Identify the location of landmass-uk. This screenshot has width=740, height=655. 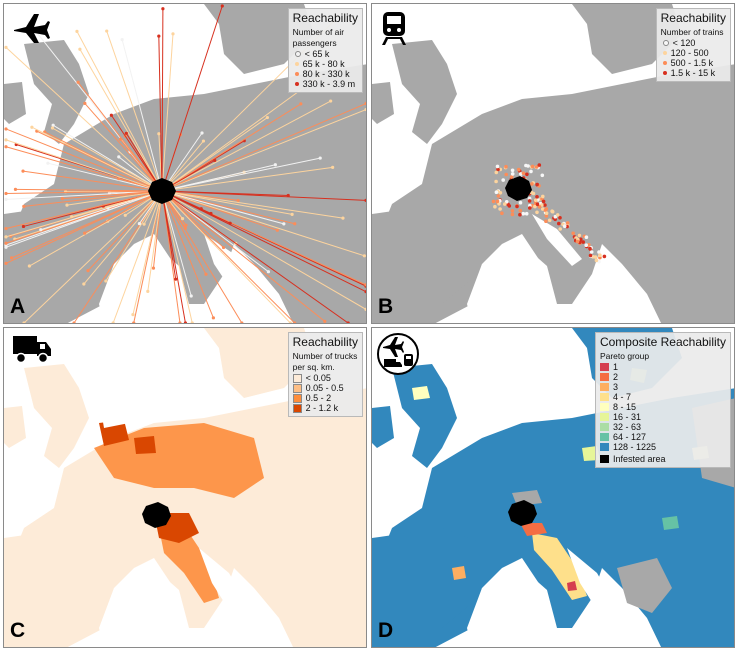
(424, 416).